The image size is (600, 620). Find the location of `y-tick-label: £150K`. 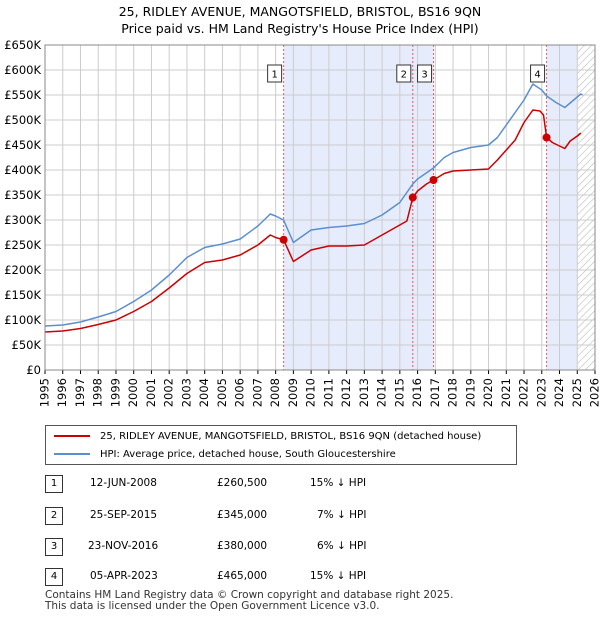

y-tick-label: £150K is located at coordinates (22, 295).